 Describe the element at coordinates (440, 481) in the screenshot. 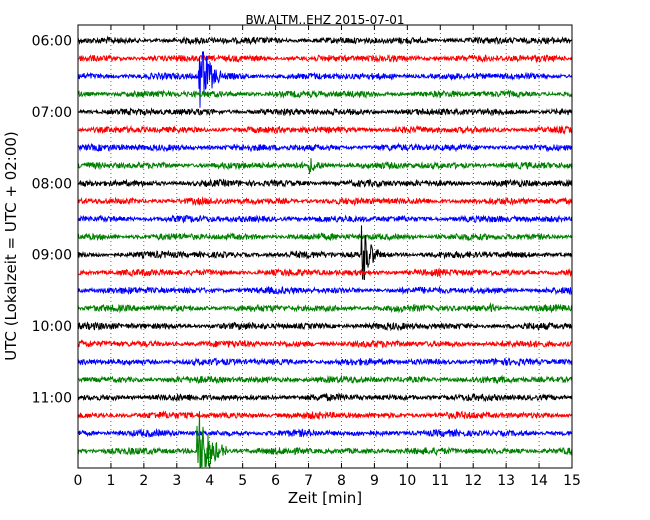

I see `x-tick-label: 11` at that location.